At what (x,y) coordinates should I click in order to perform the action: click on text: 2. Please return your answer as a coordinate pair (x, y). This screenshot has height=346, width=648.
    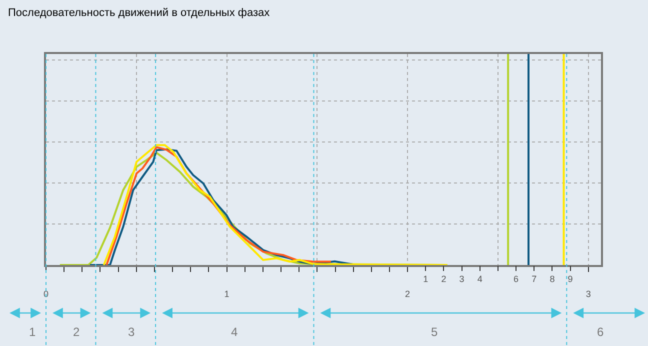
    Looking at the image, I should click on (76, 332).